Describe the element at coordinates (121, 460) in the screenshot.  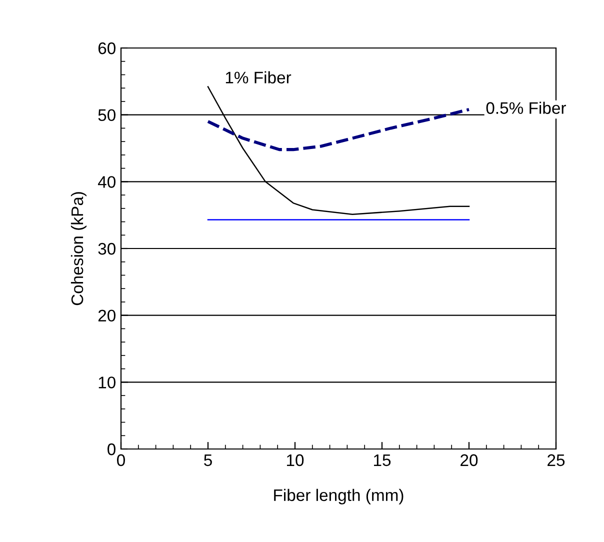
I see `x-tick-label: 0` at that location.